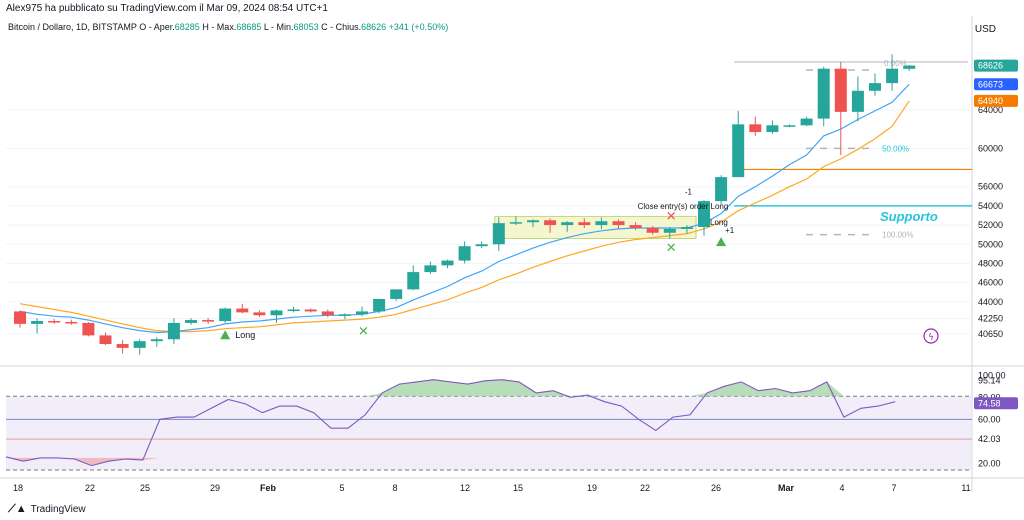  Describe the element at coordinates (898, 235) in the screenshot. I see `fib-bottom-label: 100.00%` at that location.